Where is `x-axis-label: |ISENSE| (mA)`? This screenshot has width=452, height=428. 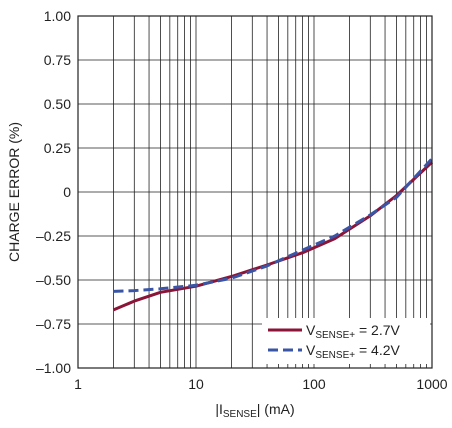 x-axis-label: |ISENSE| (mA) is located at coordinates (254, 410).